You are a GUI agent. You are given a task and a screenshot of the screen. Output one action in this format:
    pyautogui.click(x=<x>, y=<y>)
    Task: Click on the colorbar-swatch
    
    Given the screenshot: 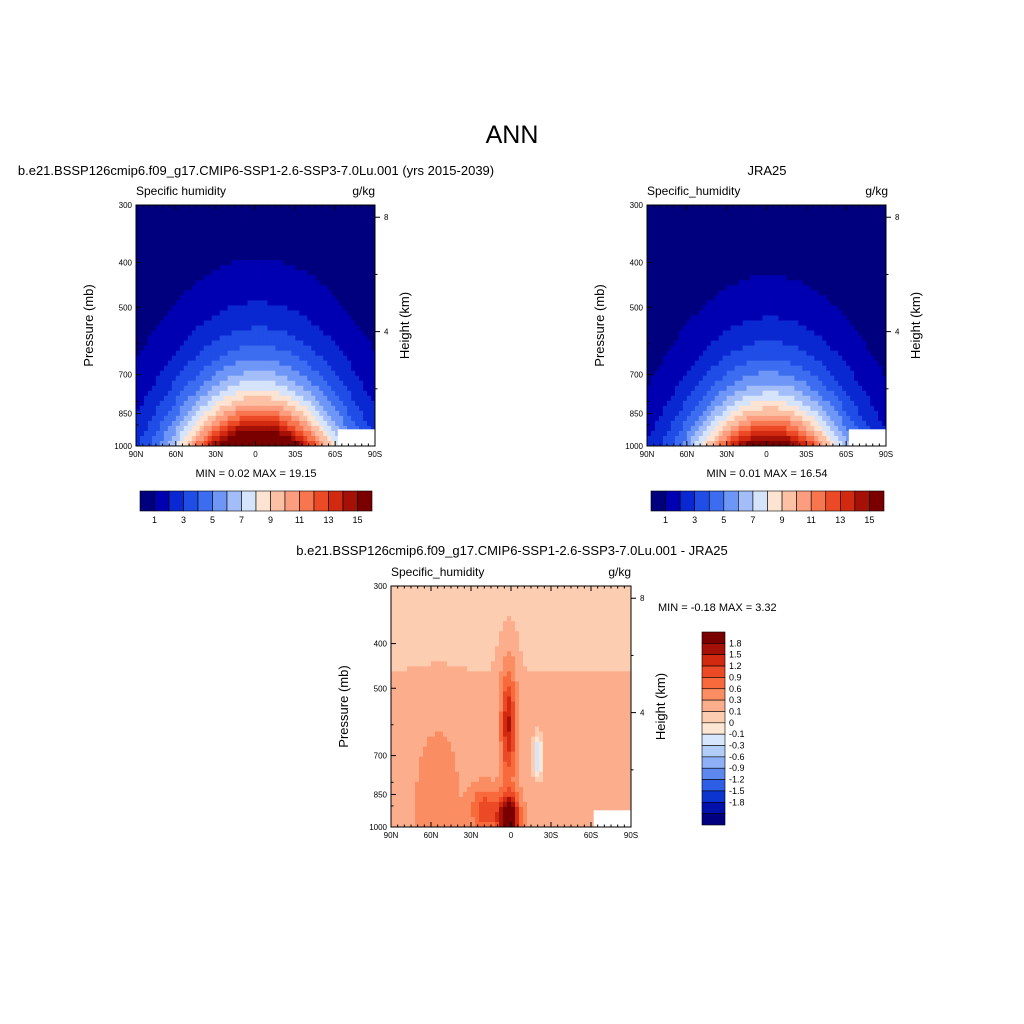 What is the action you would take?
    pyautogui.click(x=249, y=501)
    